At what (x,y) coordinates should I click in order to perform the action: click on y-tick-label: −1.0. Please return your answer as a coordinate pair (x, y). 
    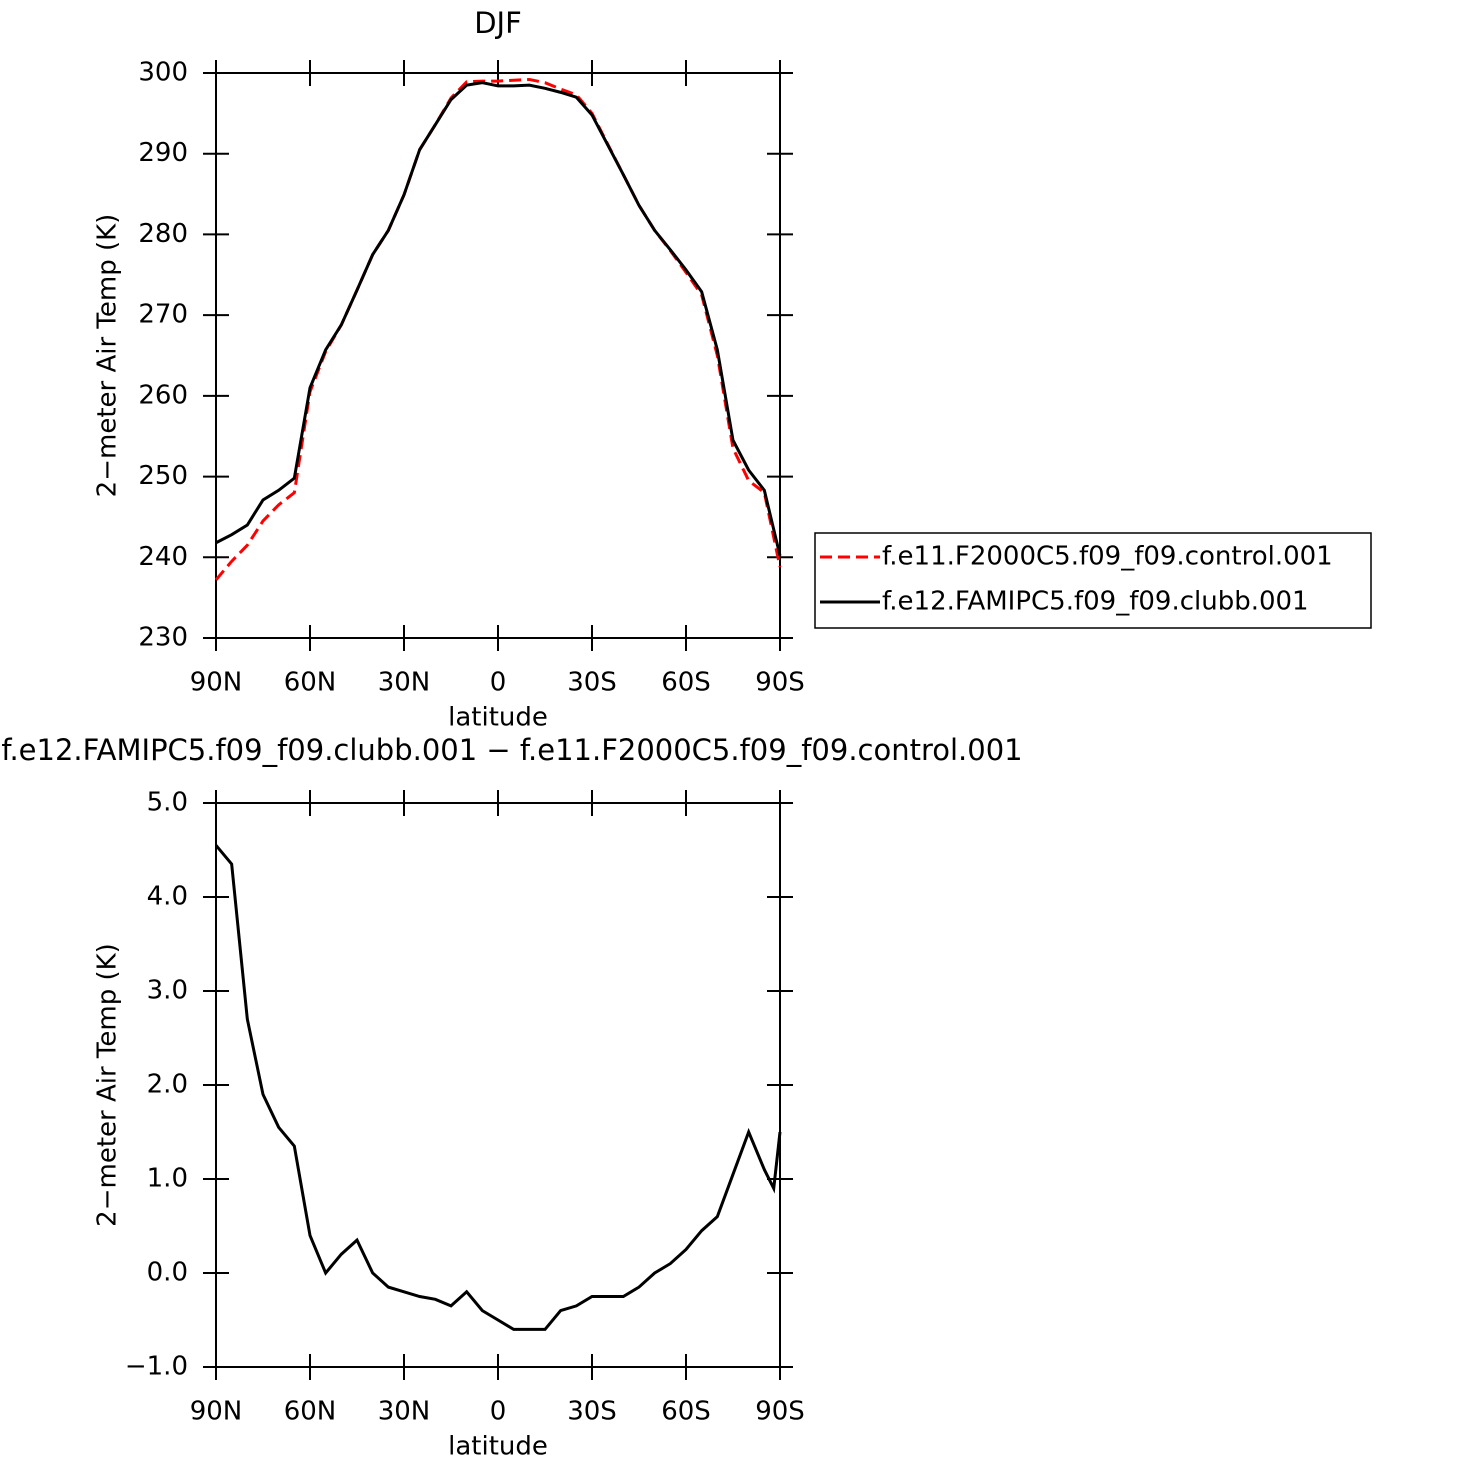
    Looking at the image, I should click on (156, 1367).